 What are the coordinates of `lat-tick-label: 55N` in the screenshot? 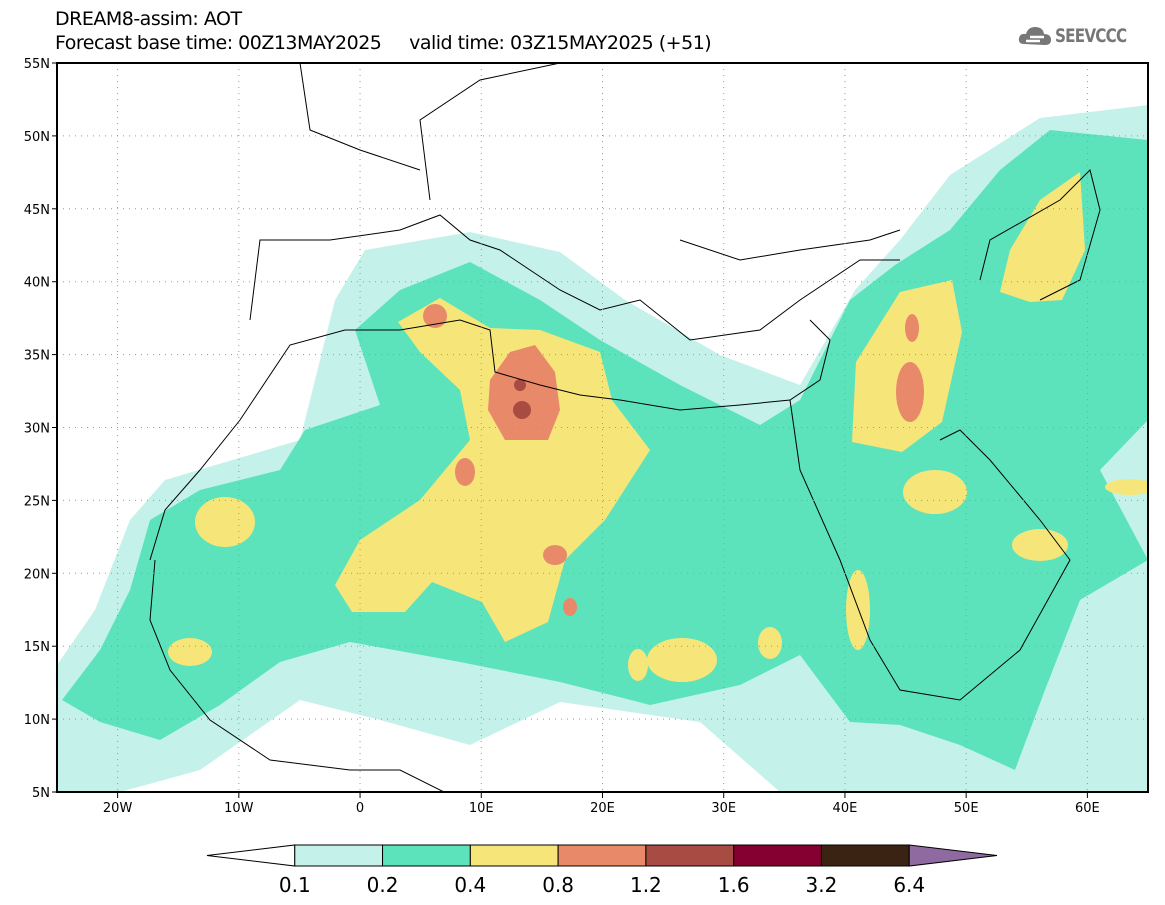 It's located at (37, 64).